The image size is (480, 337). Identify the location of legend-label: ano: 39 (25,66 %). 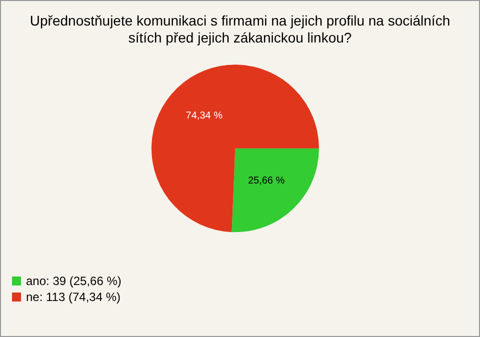
(74, 281).